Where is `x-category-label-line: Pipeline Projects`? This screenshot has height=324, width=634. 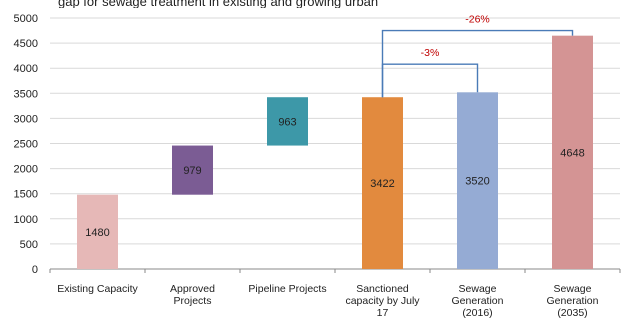
x-category-label-line: Pipeline Projects is located at coordinates (287, 289).